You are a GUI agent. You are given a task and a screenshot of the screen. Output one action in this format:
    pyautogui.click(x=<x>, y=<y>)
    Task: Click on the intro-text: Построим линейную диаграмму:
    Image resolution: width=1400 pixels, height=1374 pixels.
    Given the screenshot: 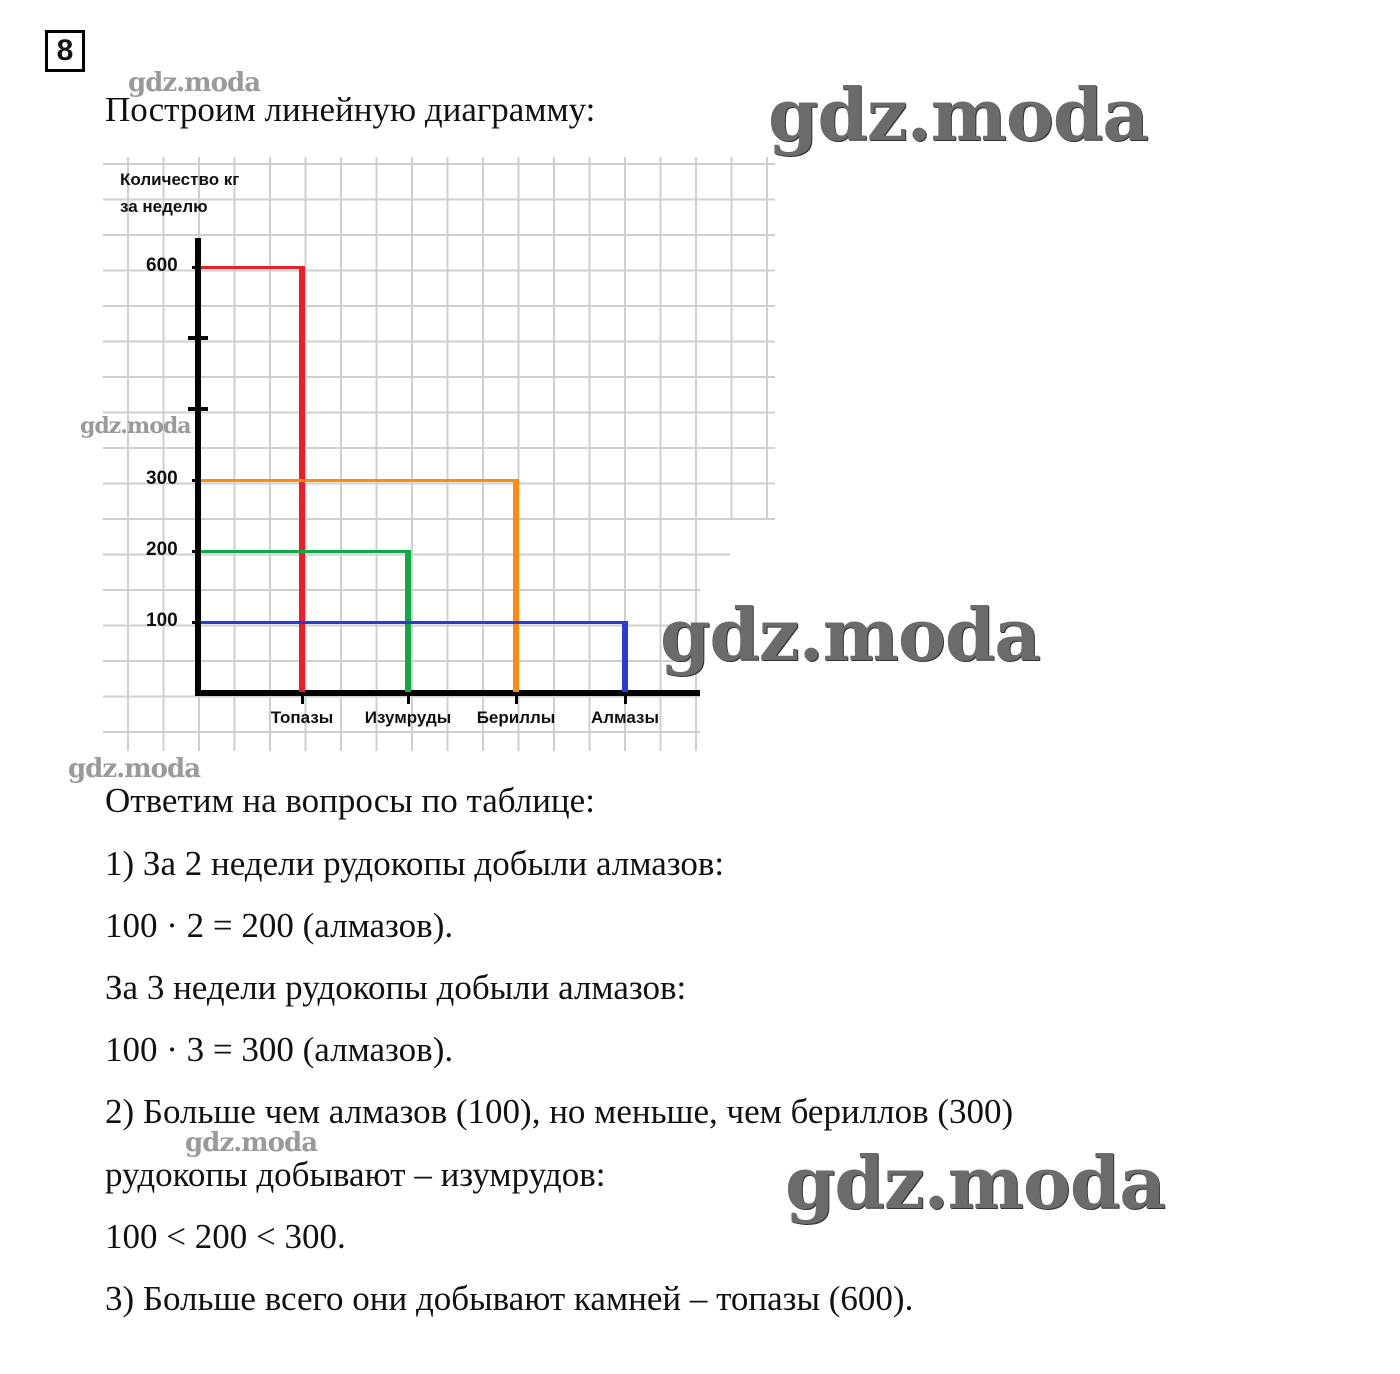 What is the action you would take?
    pyautogui.click(x=350, y=109)
    